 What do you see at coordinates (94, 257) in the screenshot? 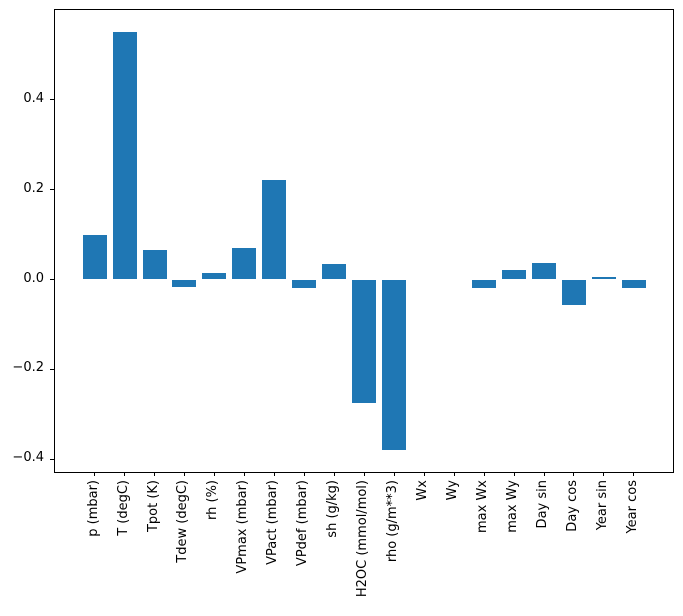
I see `bar-p-mbar` at bounding box center [94, 257].